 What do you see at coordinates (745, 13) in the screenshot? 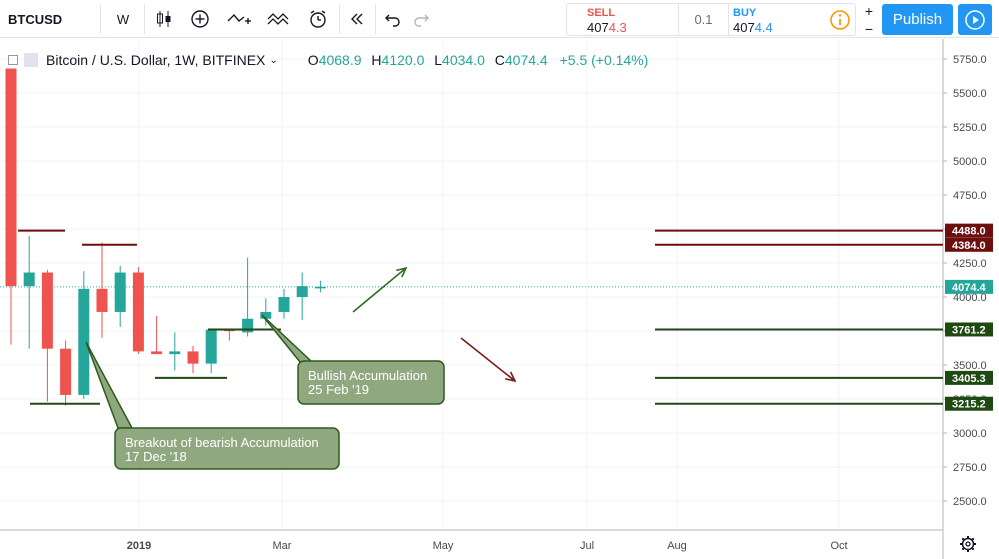
I see `buy-label: BUY` at bounding box center [745, 13].